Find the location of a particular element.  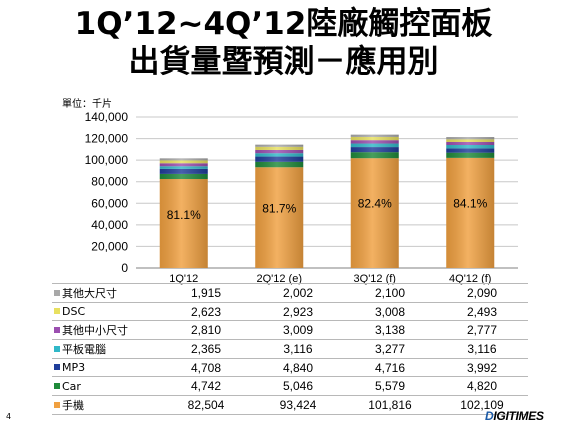

series-name: MP3 is located at coordinates (74, 368).